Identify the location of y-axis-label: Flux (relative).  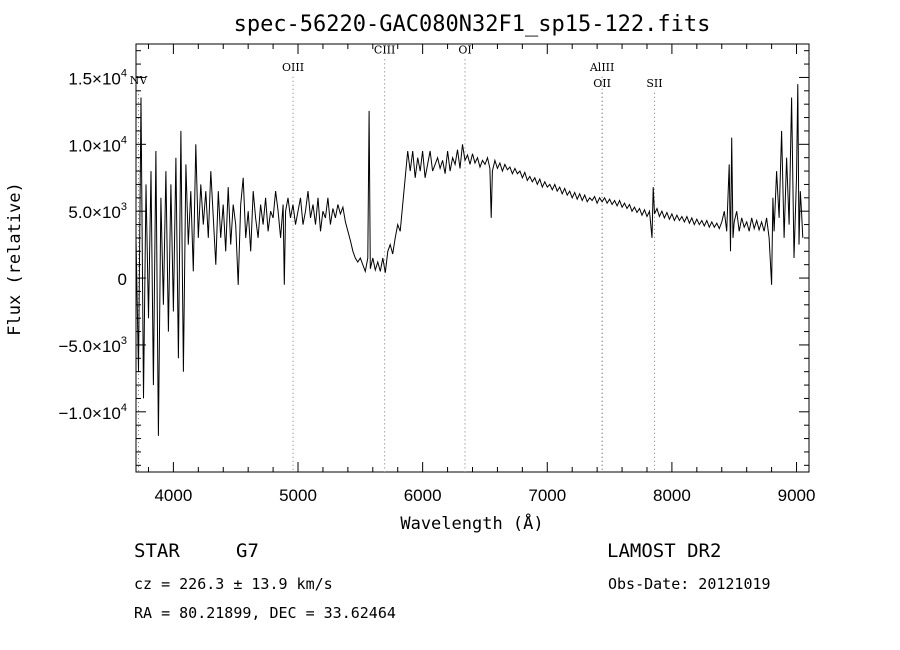
(15, 259).